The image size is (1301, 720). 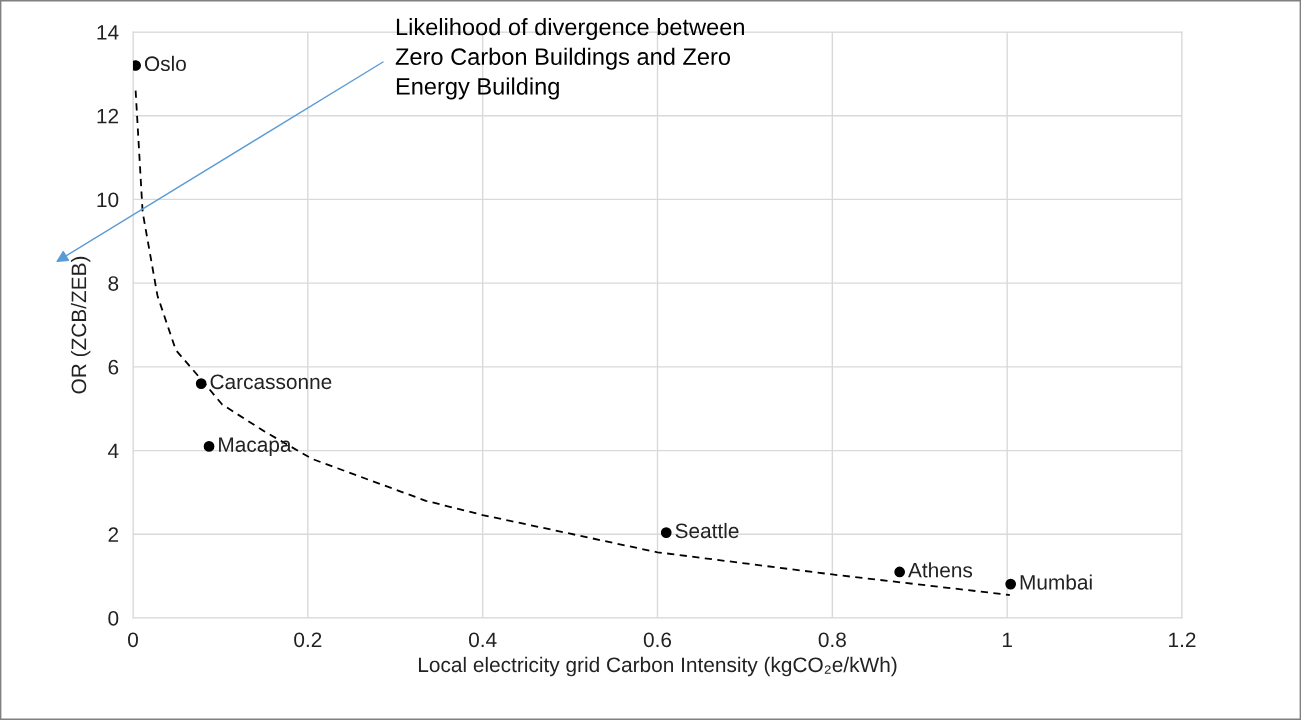 I want to click on x-tick-label: 0.6, so click(x=657, y=640).